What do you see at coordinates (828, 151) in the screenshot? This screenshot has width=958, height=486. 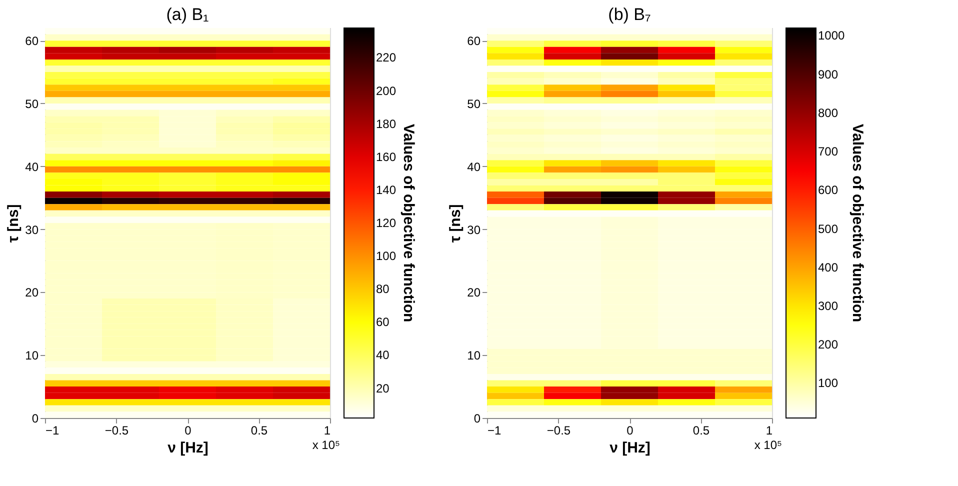 I see `color-bar-label: 700` at bounding box center [828, 151].